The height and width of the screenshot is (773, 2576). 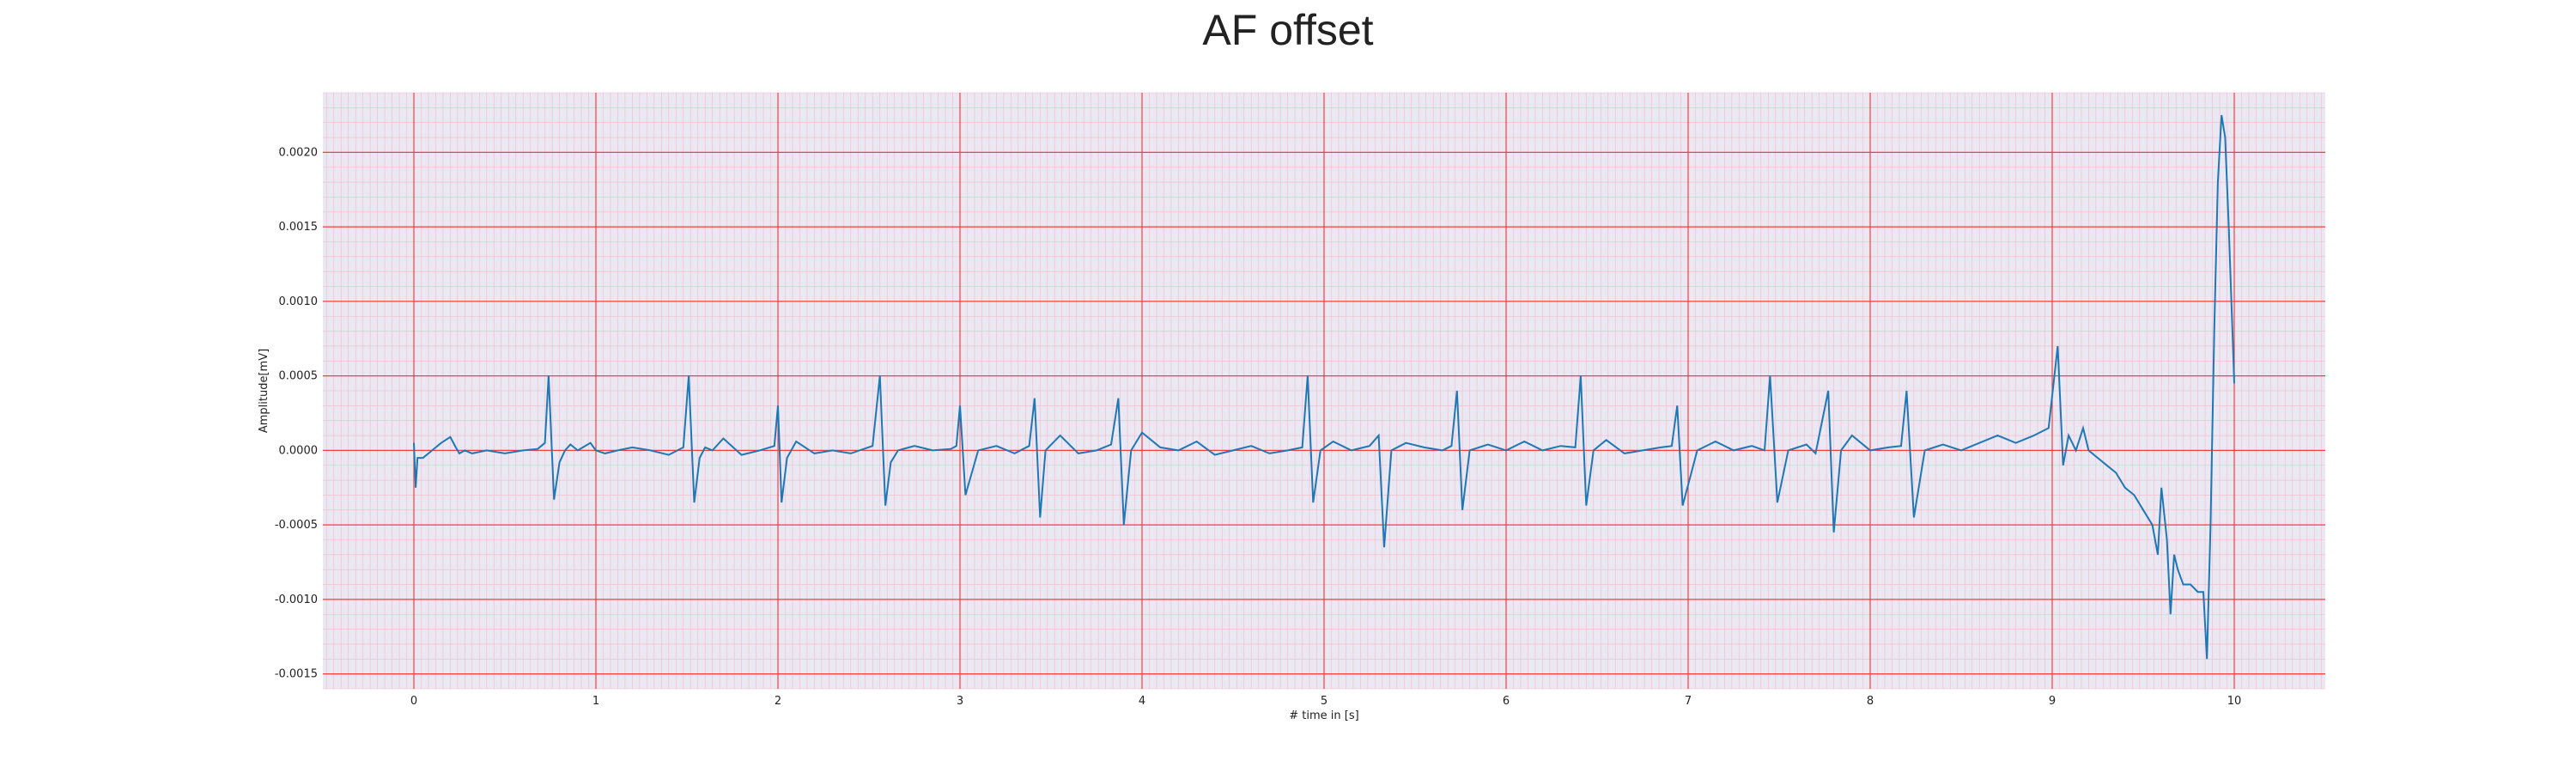 What do you see at coordinates (264, 391) in the screenshot?
I see `y-axis-label: Amplitude[mV]` at bounding box center [264, 391].